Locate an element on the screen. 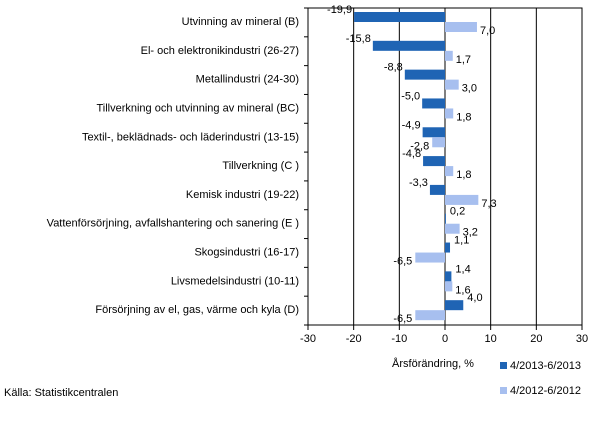  x-tick-label: 0 is located at coordinates (445, 339).